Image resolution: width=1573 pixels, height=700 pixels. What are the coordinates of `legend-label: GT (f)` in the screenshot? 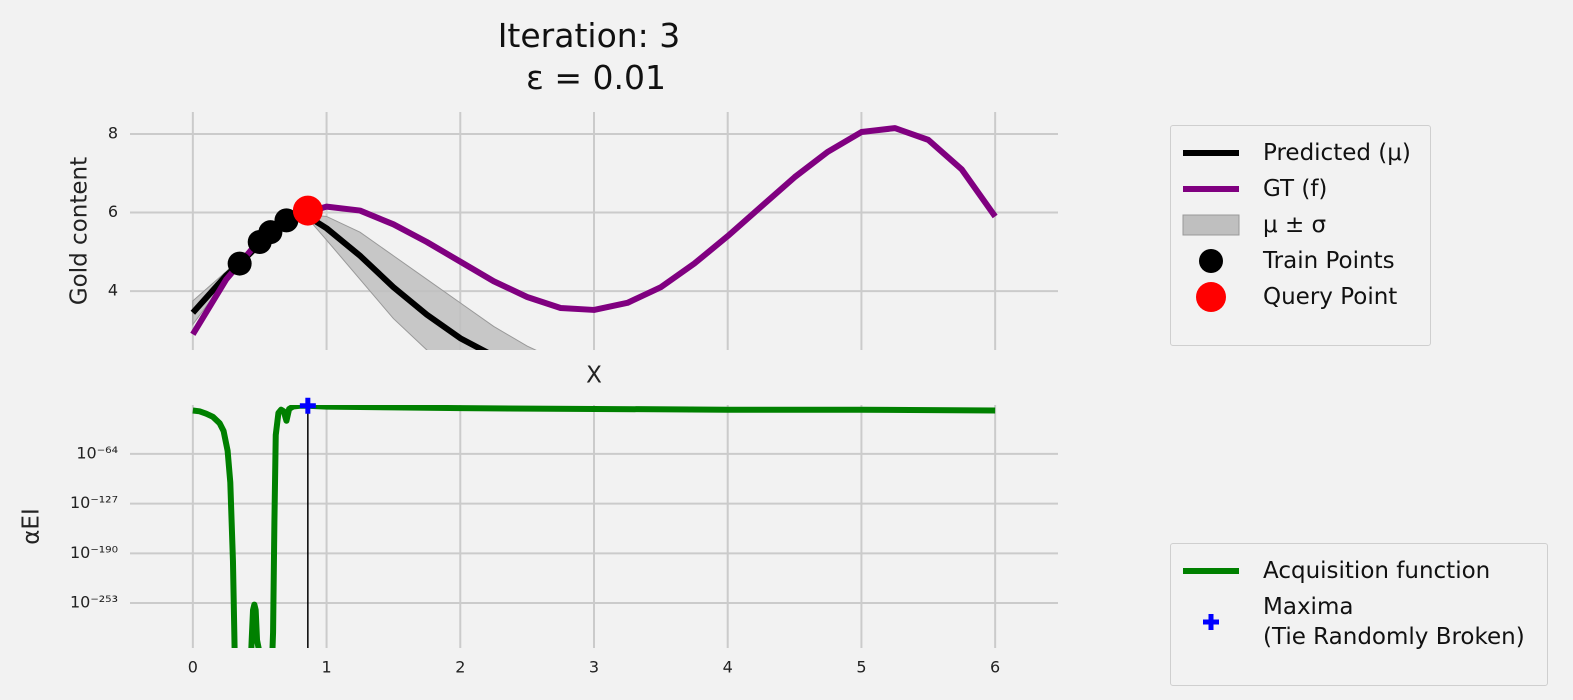 It's located at (1295, 189).